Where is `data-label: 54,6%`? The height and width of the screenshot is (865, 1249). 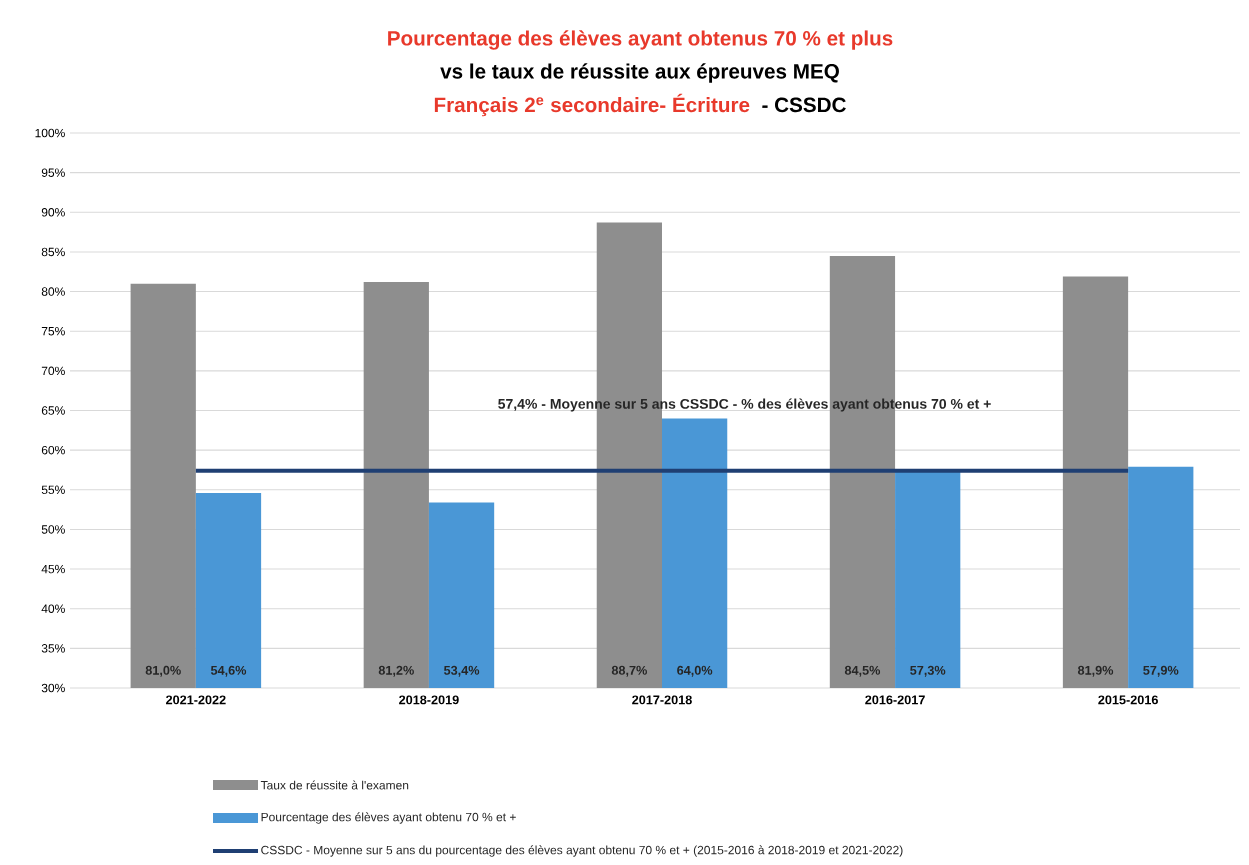
data-label: 54,6% is located at coordinates (228, 671).